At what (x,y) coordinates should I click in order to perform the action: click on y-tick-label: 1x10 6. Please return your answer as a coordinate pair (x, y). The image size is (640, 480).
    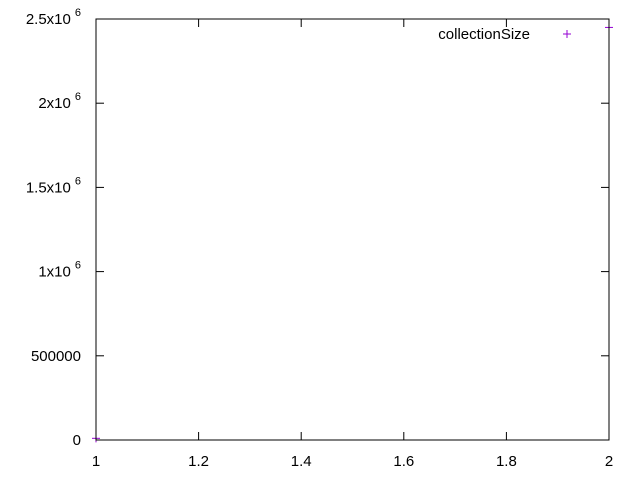
    Looking at the image, I should click on (59, 270).